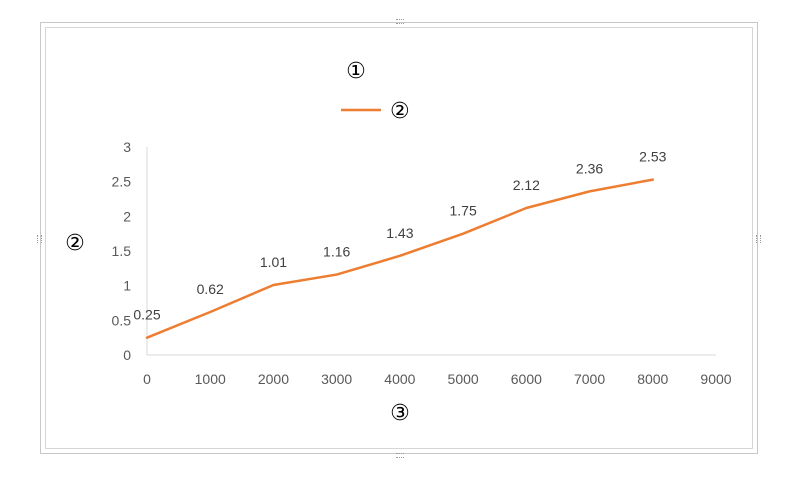 Image resolution: width=800 pixels, height=480 pixels. Describe the element at coordinates (526, 185) in the screenshot. I see `data-label: 2.12` at that location.